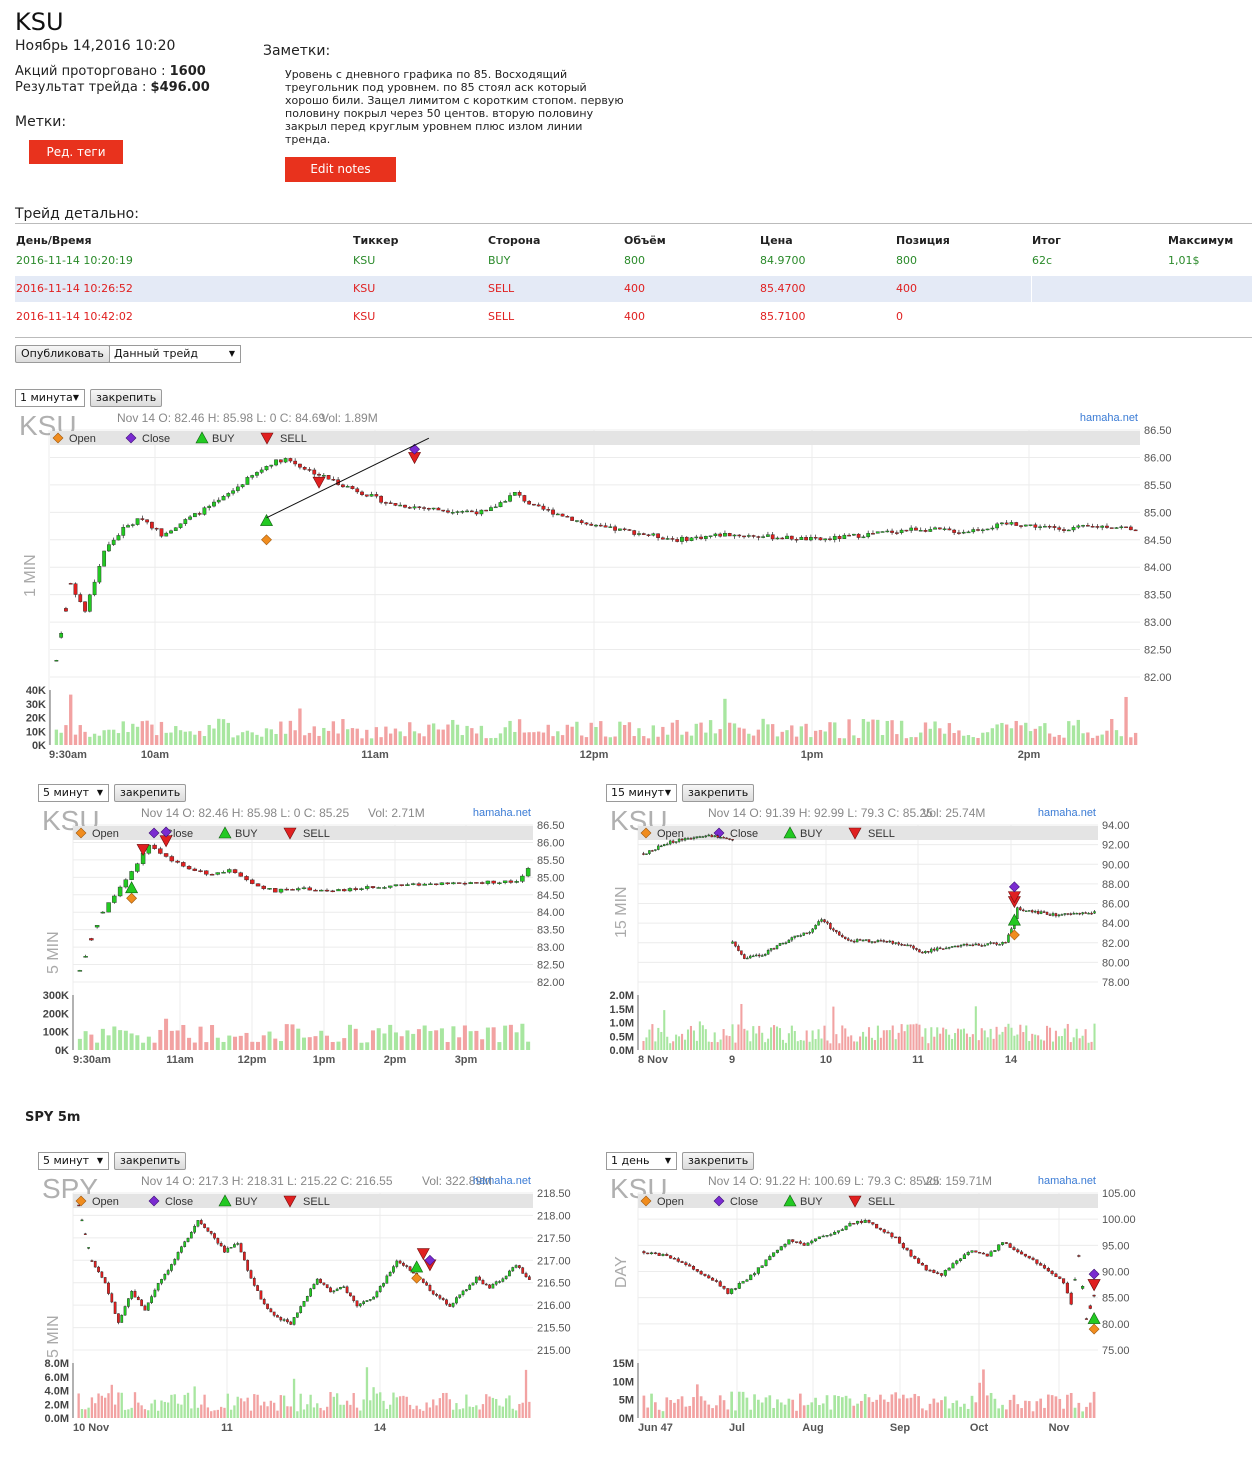 The width and height of the screenshot is (1252, 1460). What do you see at coordinates (126, 398) in the screenshot?
I see `pin-button-1: закрепить` at bounding box center [126, 398].